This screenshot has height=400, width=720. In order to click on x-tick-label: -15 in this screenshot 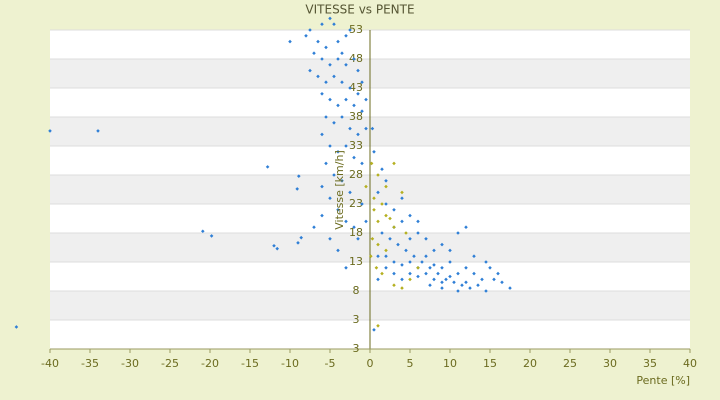, I will do `click(250, 363)`.